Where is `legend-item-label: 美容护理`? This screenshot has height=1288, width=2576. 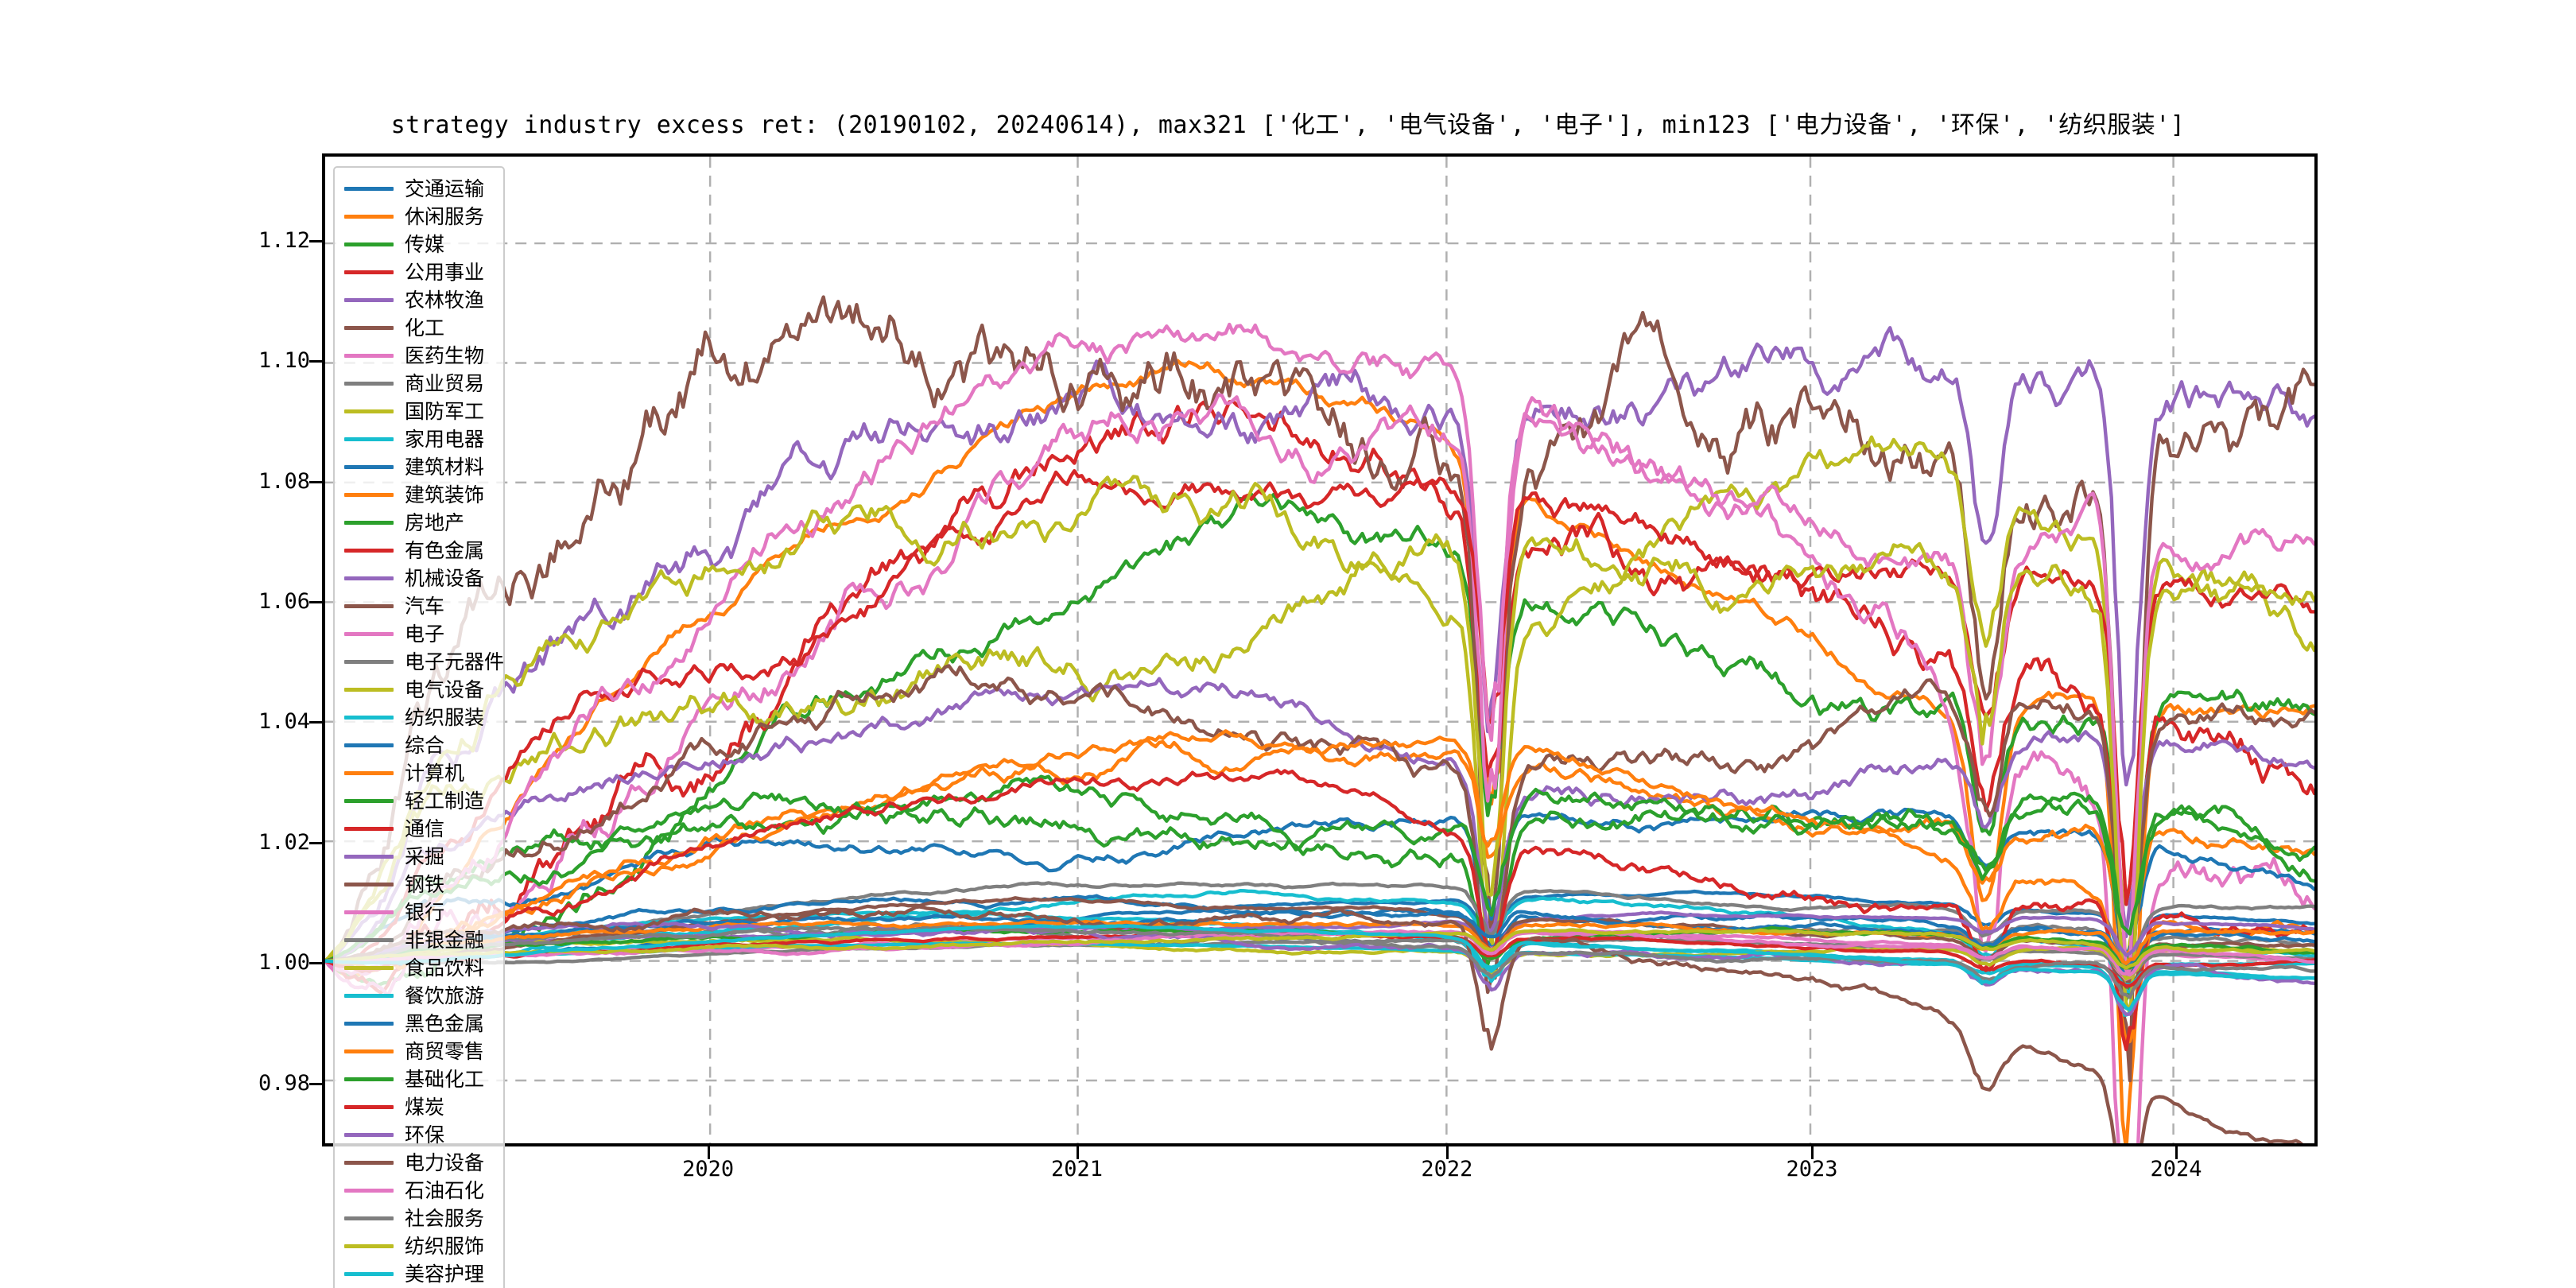
legend-item-label: 美容护理 is located at coordinates (445, 1275).